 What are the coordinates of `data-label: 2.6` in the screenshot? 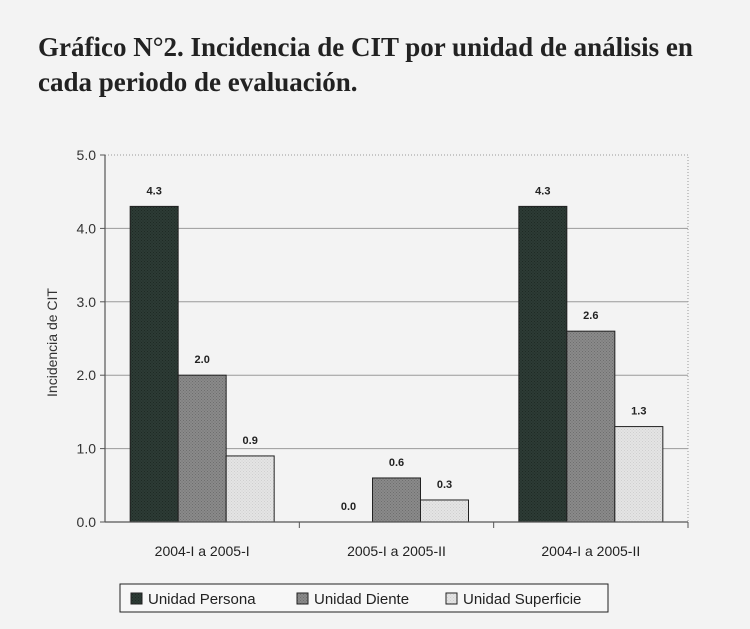 It's located at (590, 316).